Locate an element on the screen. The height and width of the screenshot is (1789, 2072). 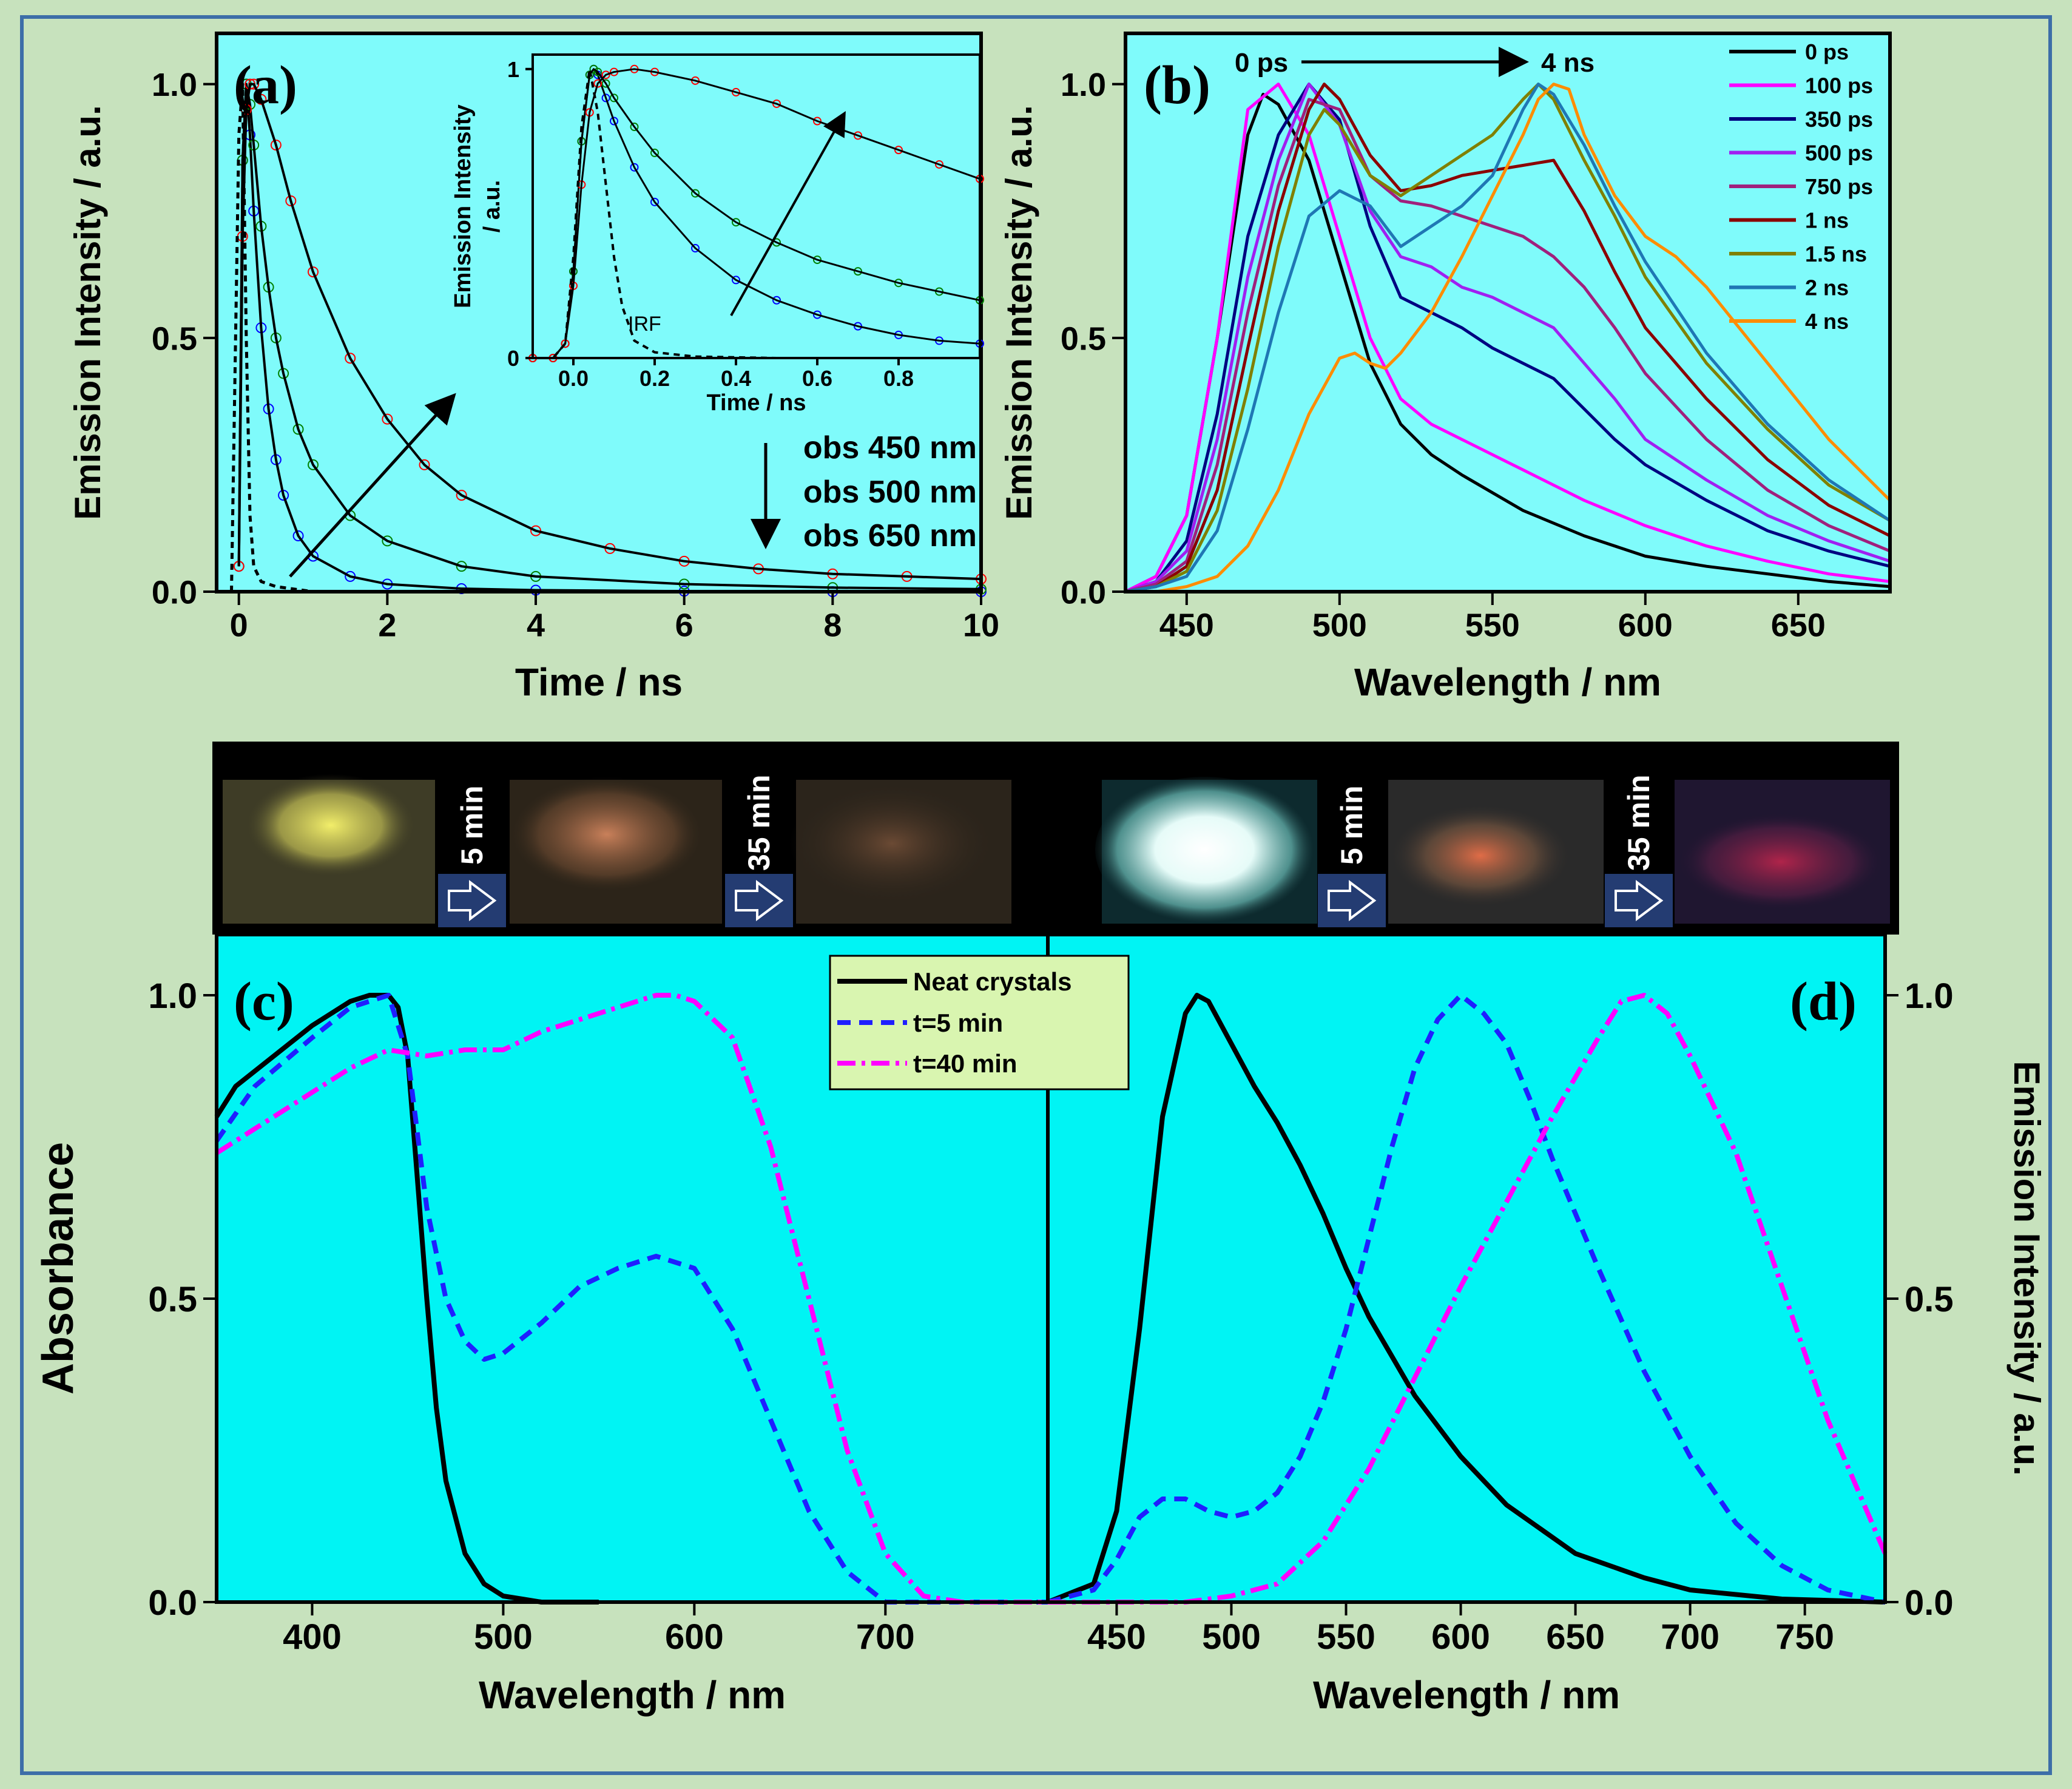
ytick-label-d-2: 1.0 is located at coordinates (1929, 996).